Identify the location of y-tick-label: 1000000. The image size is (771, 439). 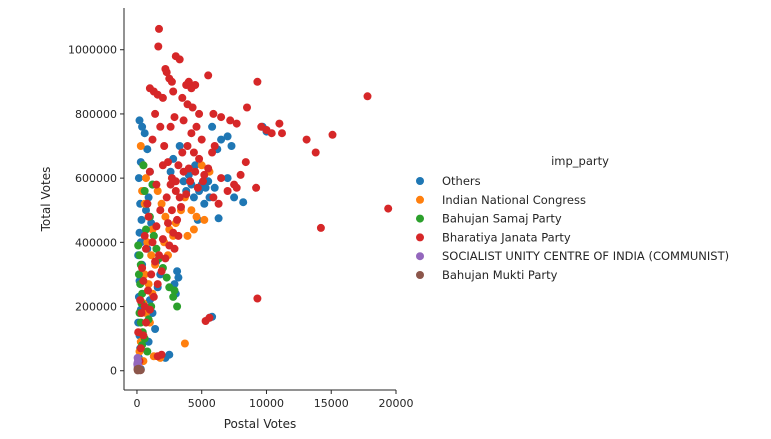
(92, 50).